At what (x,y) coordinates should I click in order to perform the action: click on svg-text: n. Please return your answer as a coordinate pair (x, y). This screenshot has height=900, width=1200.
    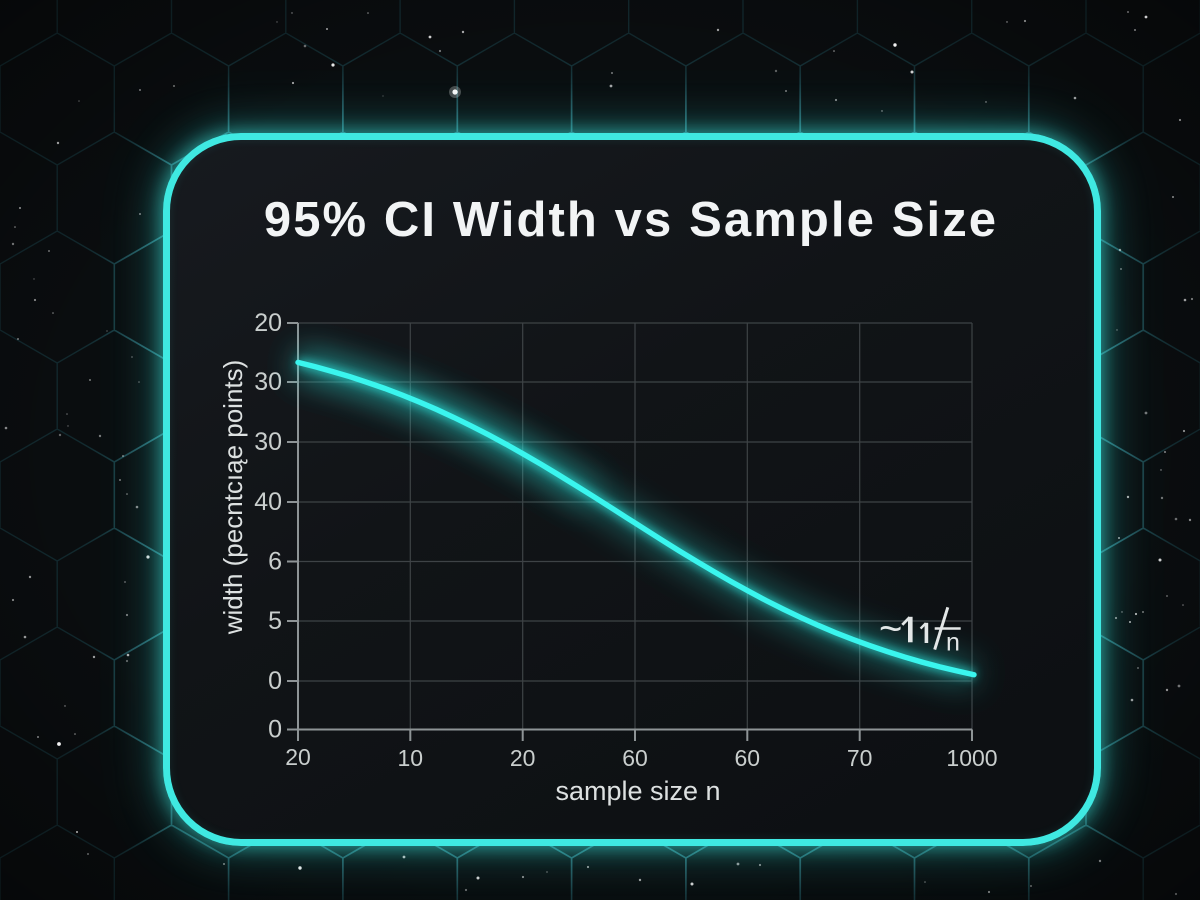
    Looking at the image, I should click on (953, 643).